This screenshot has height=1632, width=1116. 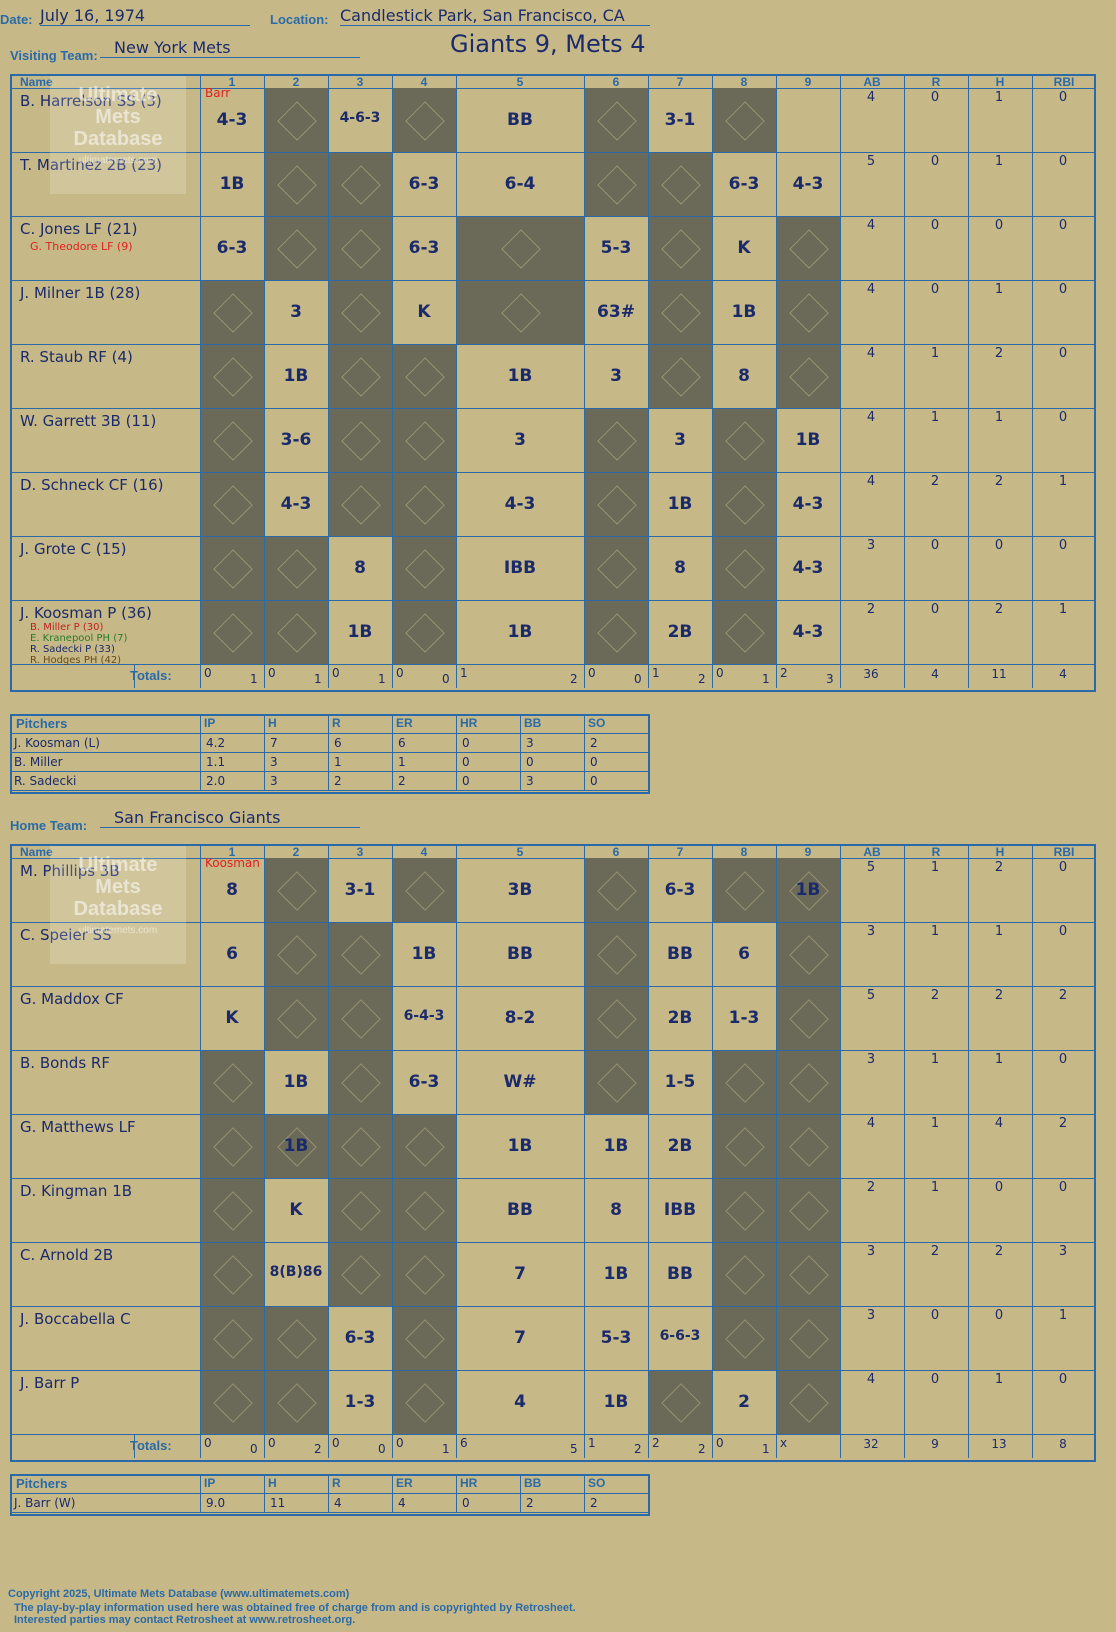 What do you see at coordinates (871, 609) in the screenshot?
I see `stat-ab: 2` at bounding box center [871, 609].